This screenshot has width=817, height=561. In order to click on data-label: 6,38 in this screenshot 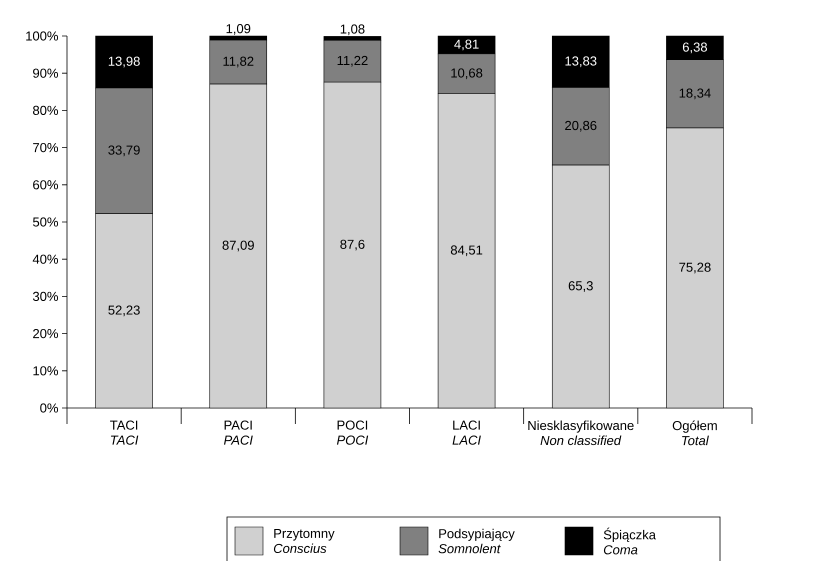, I will do `click(695, 48)`.